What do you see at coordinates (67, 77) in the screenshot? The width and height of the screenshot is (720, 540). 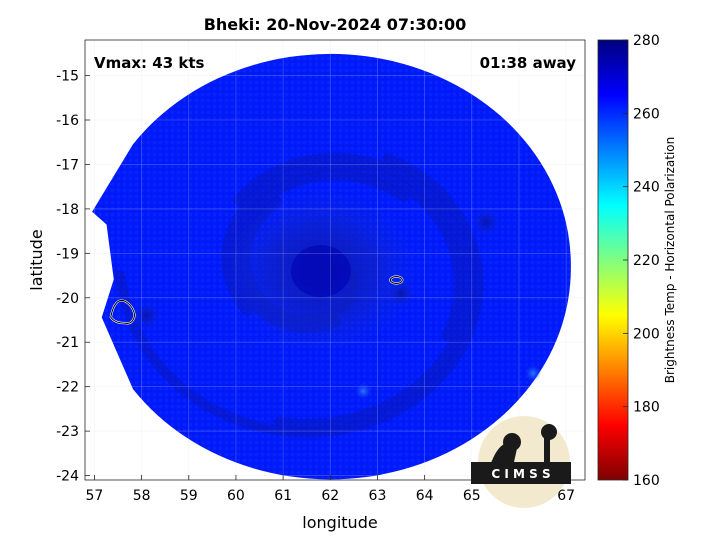 I see `y-tick-label: -15` at bounding box center [67, 77].